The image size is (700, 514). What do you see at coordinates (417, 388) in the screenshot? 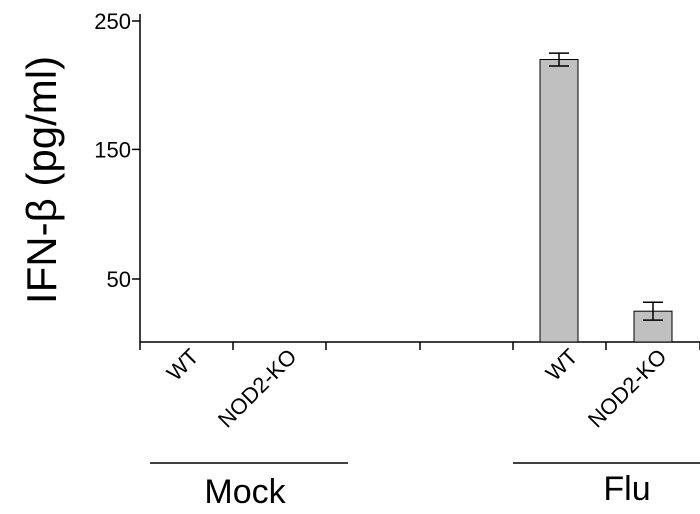
I see `category-labels: WT NOD2-KO WT NOD2-KO` at bounding box center [417, 388].